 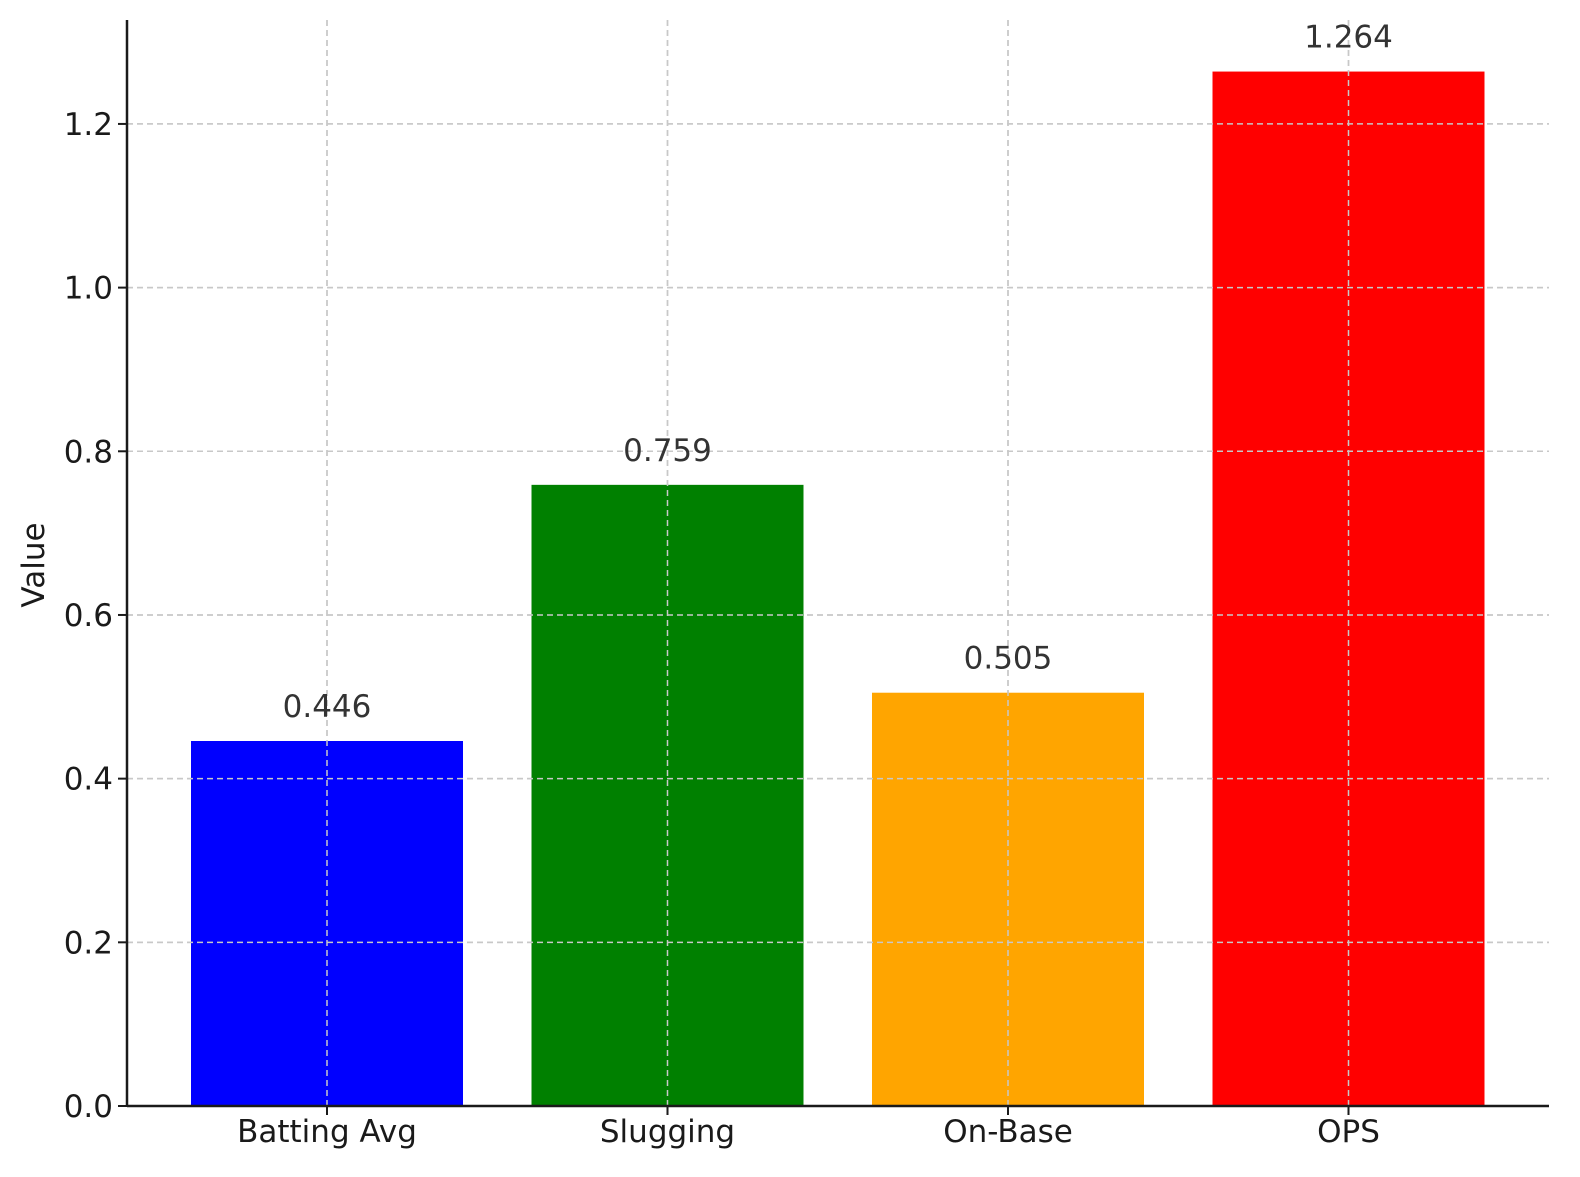 What do you see at coordinates (88, 289) in the screenshot?
I see `y-tick-label: 1.0` at bounding box center [88, 289].